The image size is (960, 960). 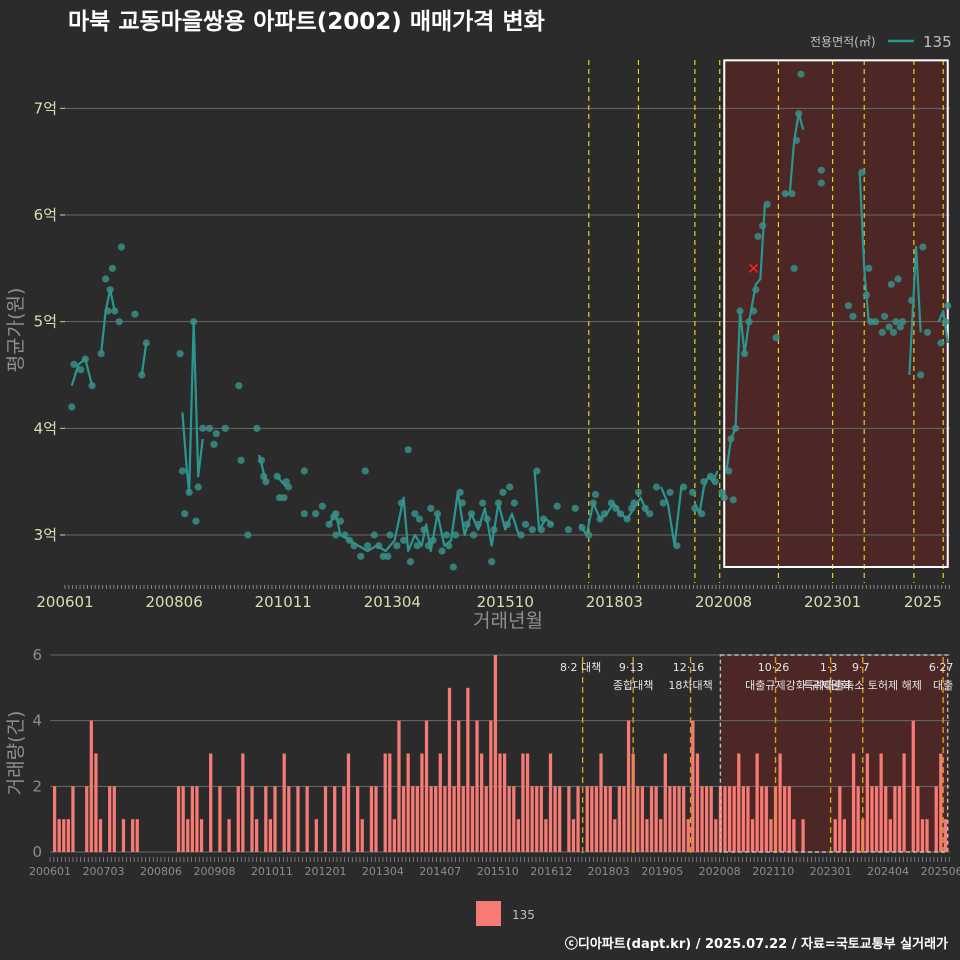 What do you see at coordinates (440, 871) in the screenshot?
I see `volume-x-tick-label: 201407` at bounding box center [440, 871].